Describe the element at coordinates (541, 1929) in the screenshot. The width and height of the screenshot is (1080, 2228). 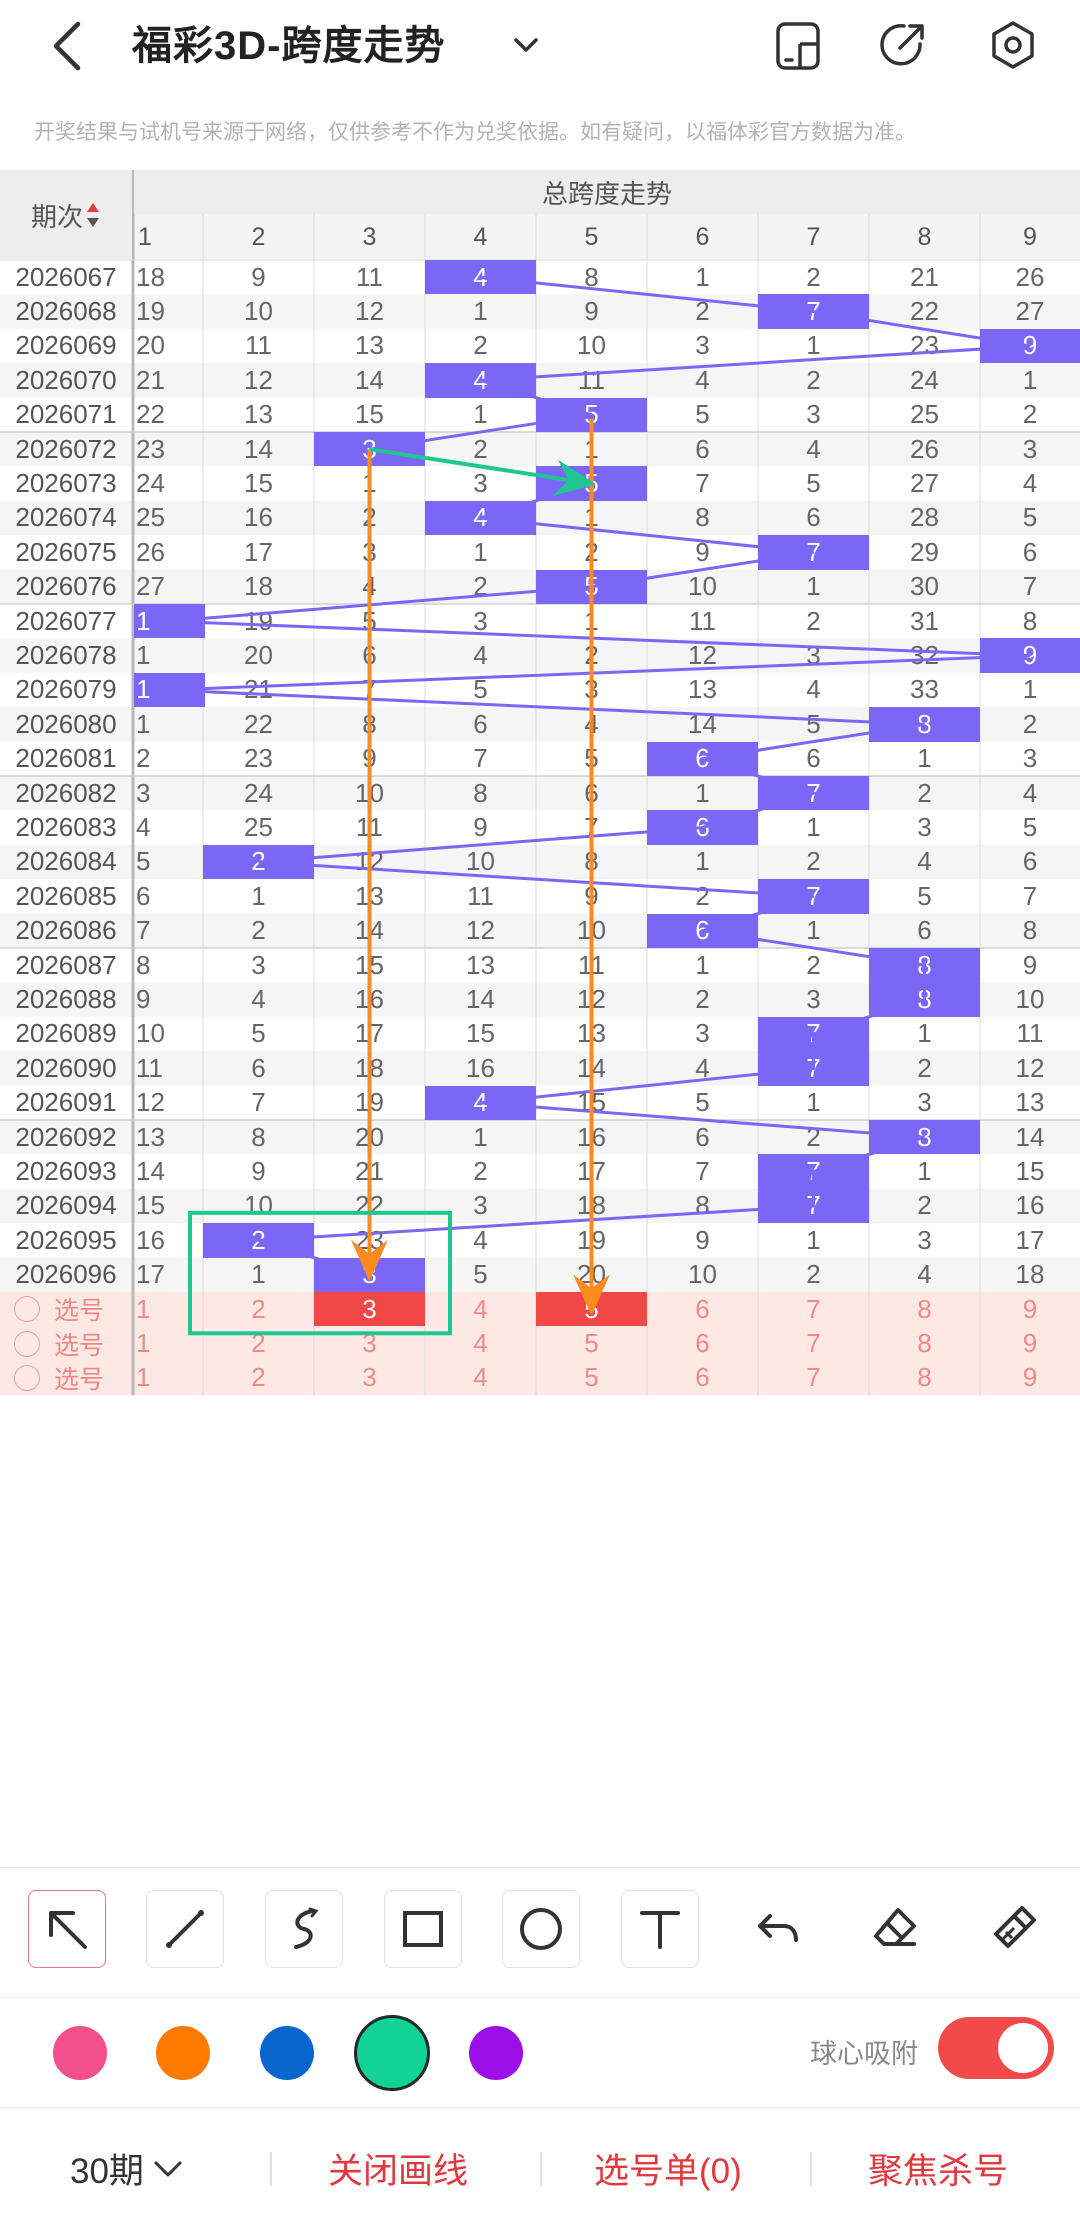
I see `circle-tool-button` at that location.